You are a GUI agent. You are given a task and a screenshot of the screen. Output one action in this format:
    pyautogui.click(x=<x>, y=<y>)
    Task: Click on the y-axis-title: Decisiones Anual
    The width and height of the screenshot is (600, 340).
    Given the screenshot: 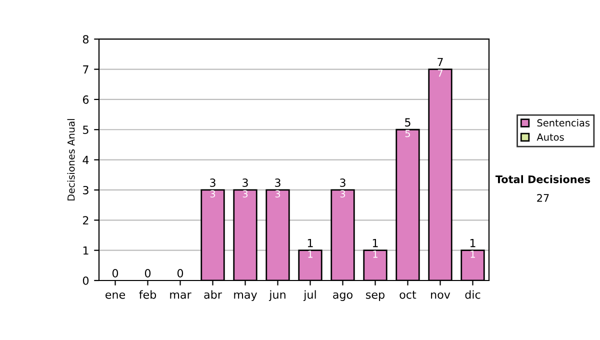 What is the action you would take?
    pyautogui.click(x=71, y=159)
    